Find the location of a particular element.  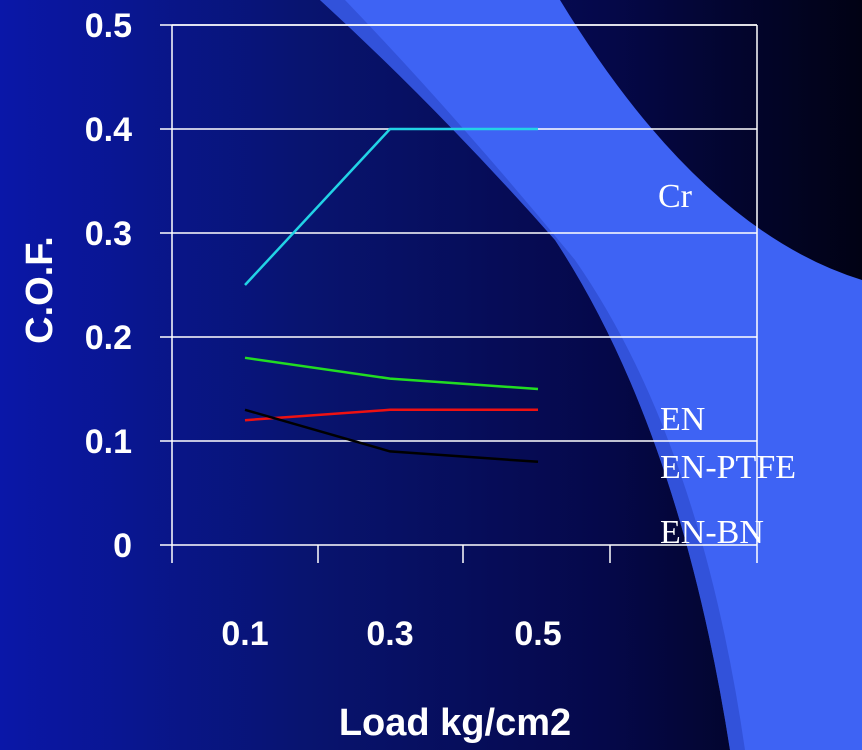

y-axis-title: C.O.F. is located at coordinates (40, 290).